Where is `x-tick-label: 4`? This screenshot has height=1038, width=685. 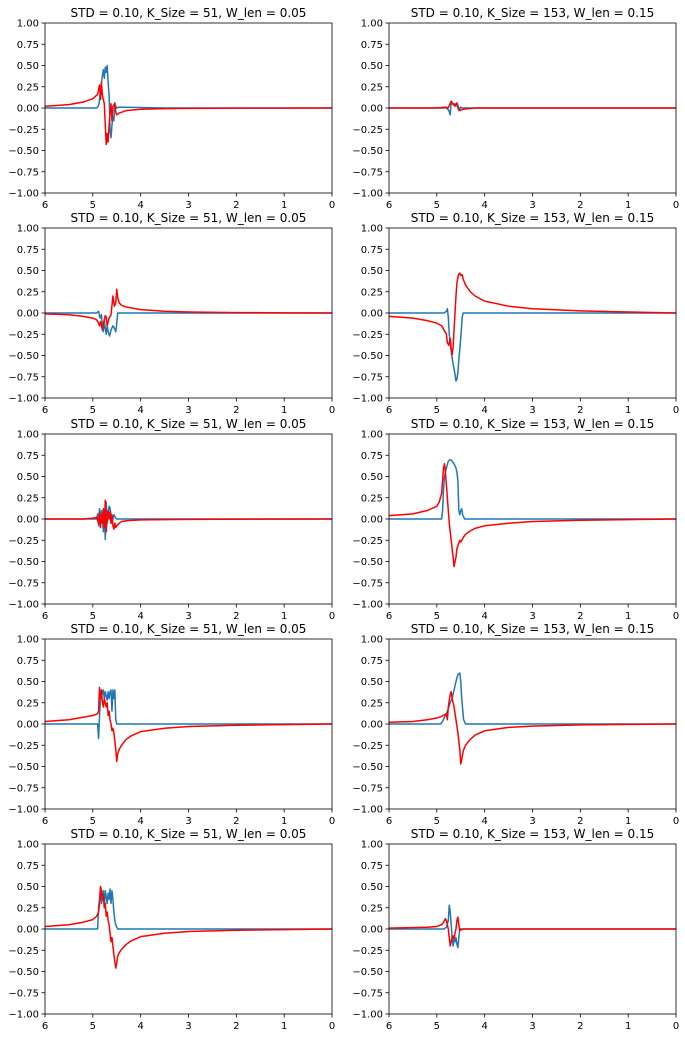
x-tick-label: 4 is located at coordinates (140, 616).